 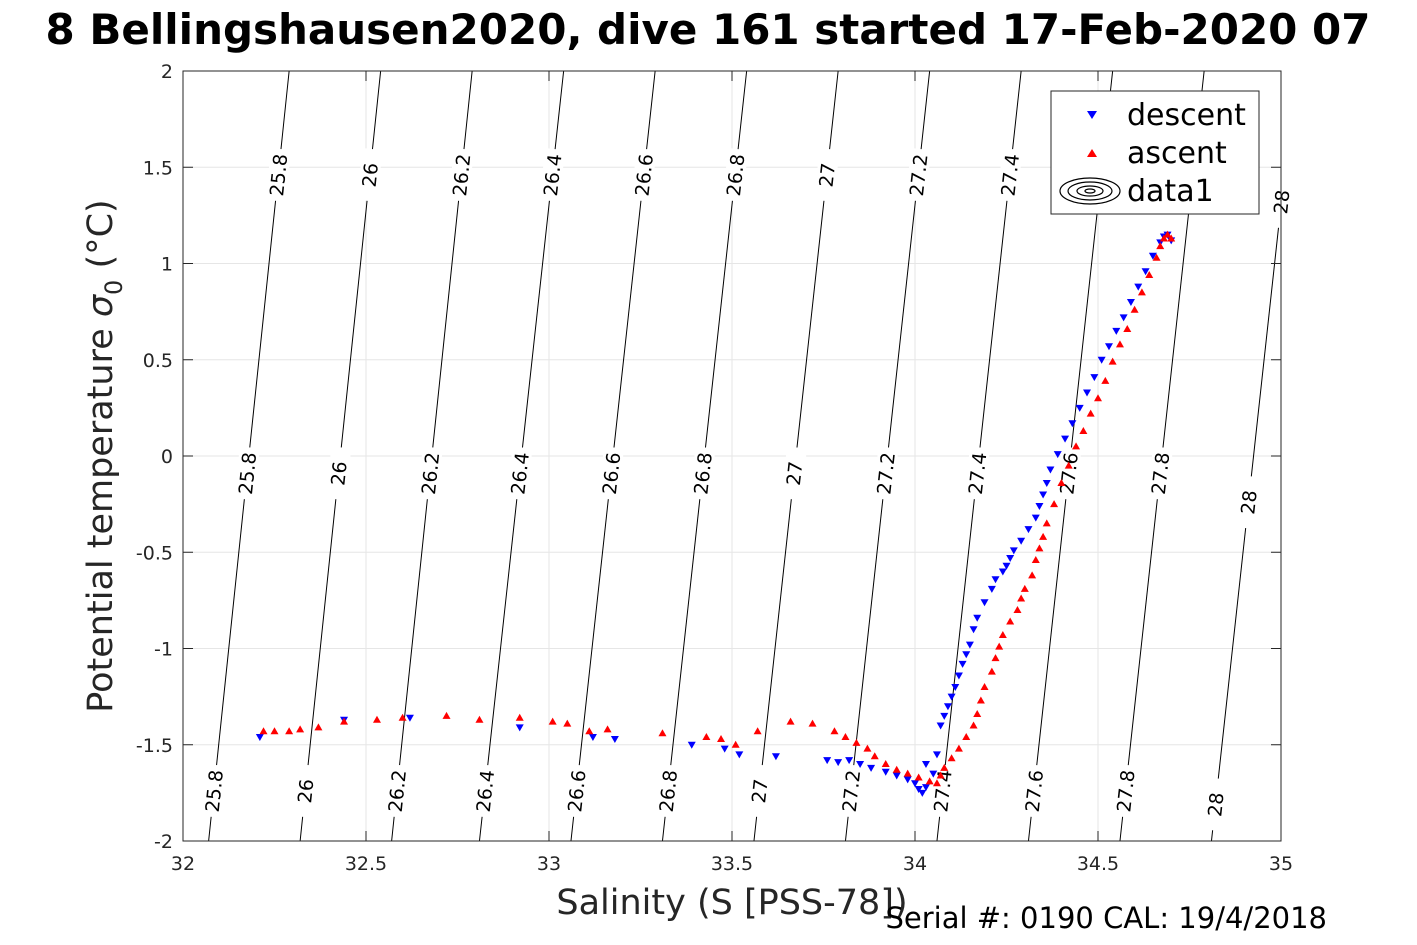 I want to click on legend-descent-label: descent, so click(x=1186, y=115).